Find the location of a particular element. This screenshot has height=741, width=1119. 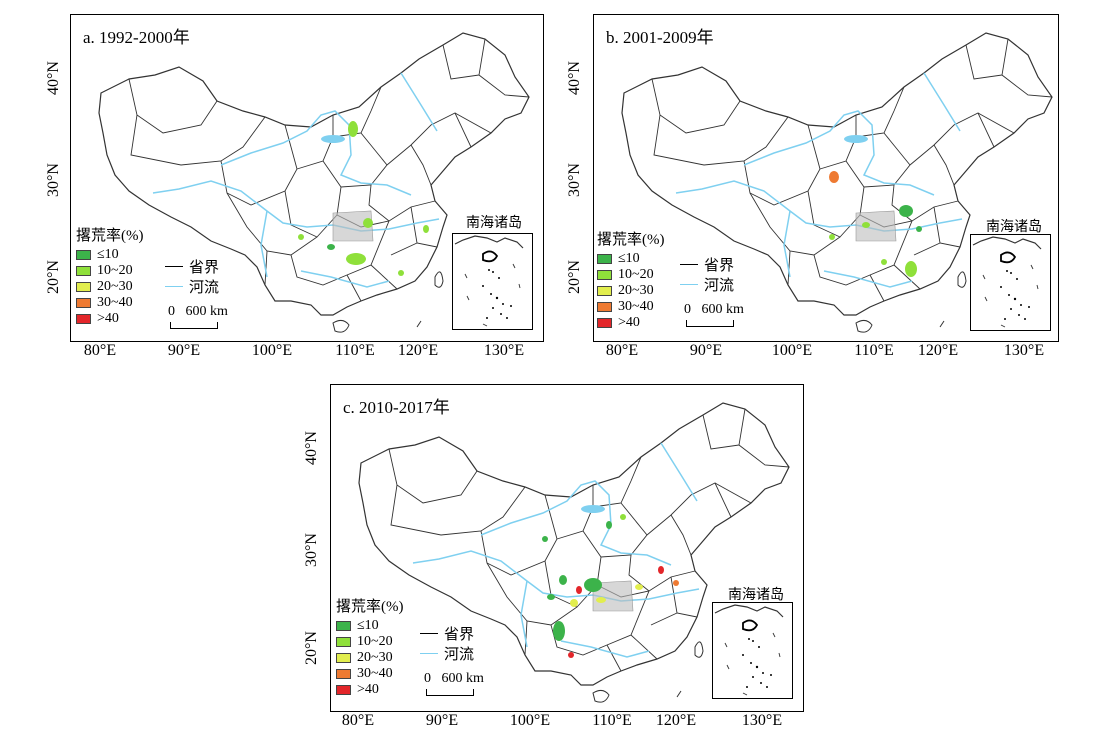

legend-item: >40 is located at coordinates (370, 690).